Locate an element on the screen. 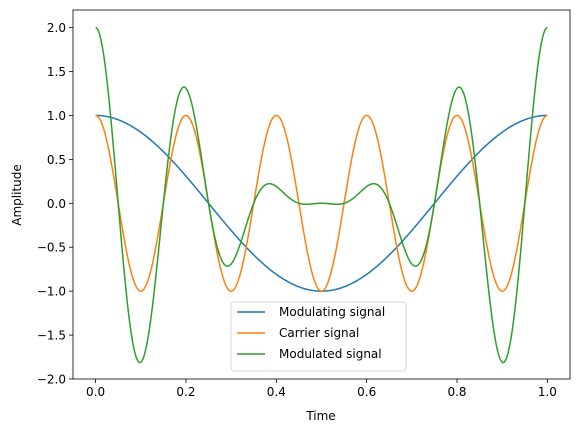  y-tick-label: 0.5 is located at coordinates (56, 160).